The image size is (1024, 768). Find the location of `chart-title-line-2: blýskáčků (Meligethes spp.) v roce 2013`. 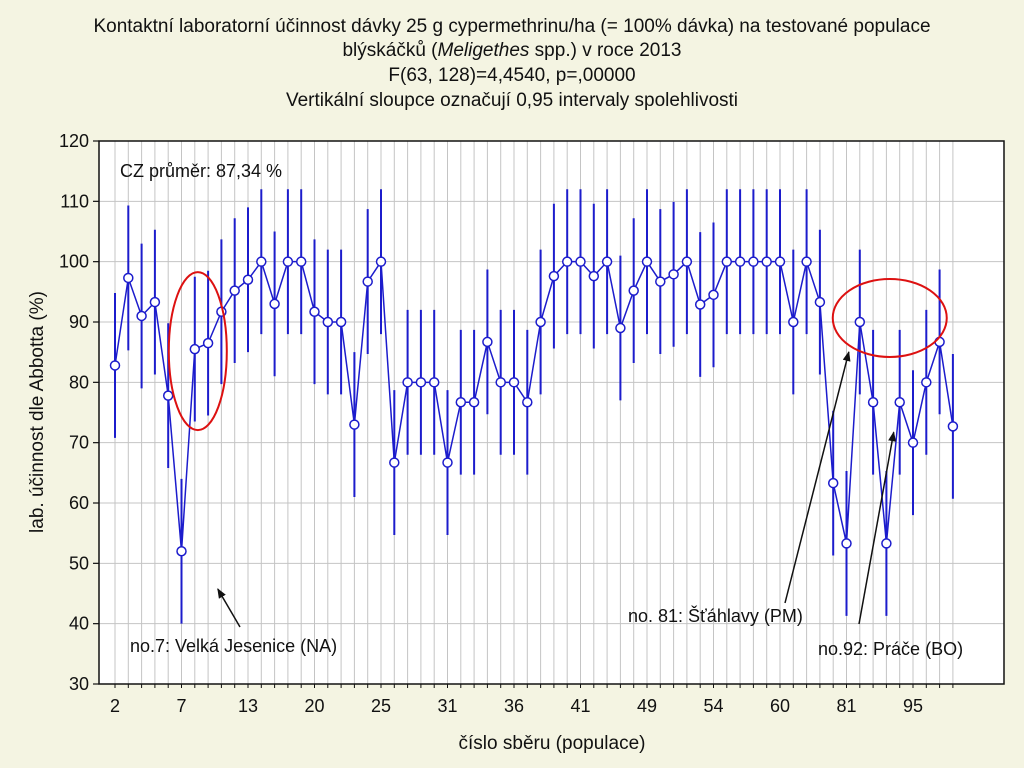

chart-title-line-2: blýskáčků (Meligethes spp.) v roce 2013 is located at coordinates (511, 50).